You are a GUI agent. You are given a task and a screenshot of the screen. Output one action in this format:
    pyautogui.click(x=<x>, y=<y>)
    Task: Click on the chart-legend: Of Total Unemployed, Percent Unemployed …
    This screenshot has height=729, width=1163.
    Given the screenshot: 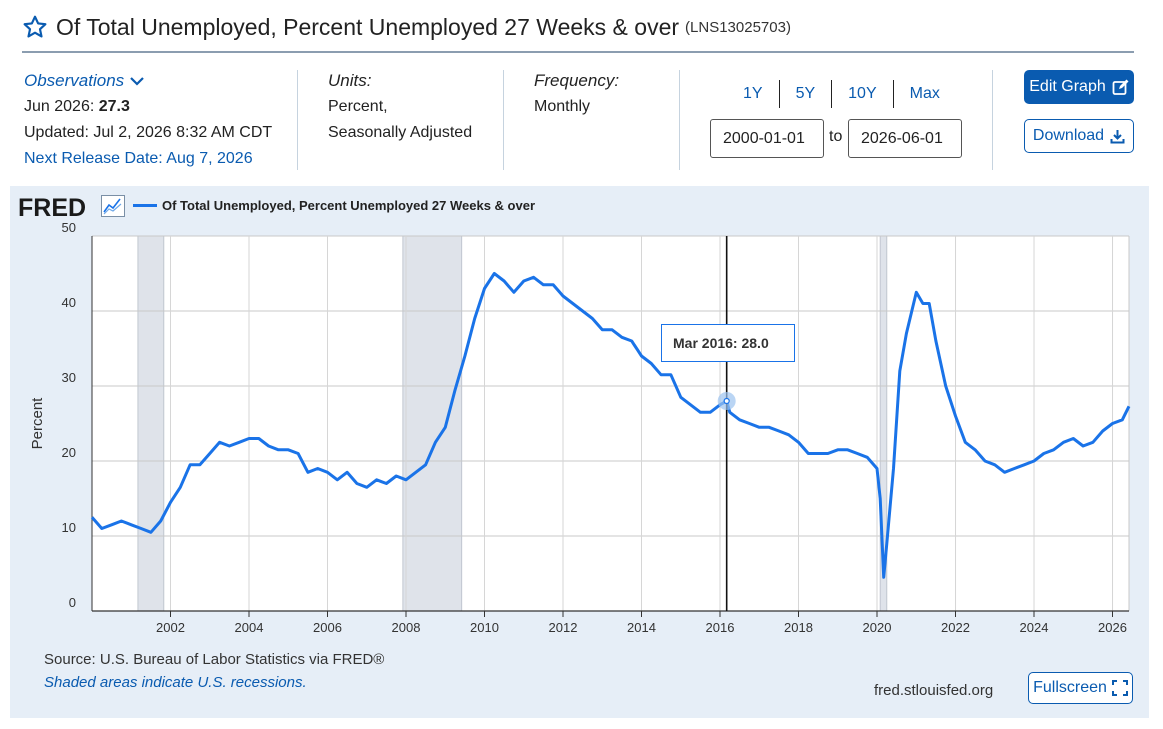 What is the action you would take?
    pyautogui.click(x=334, y=205)
    